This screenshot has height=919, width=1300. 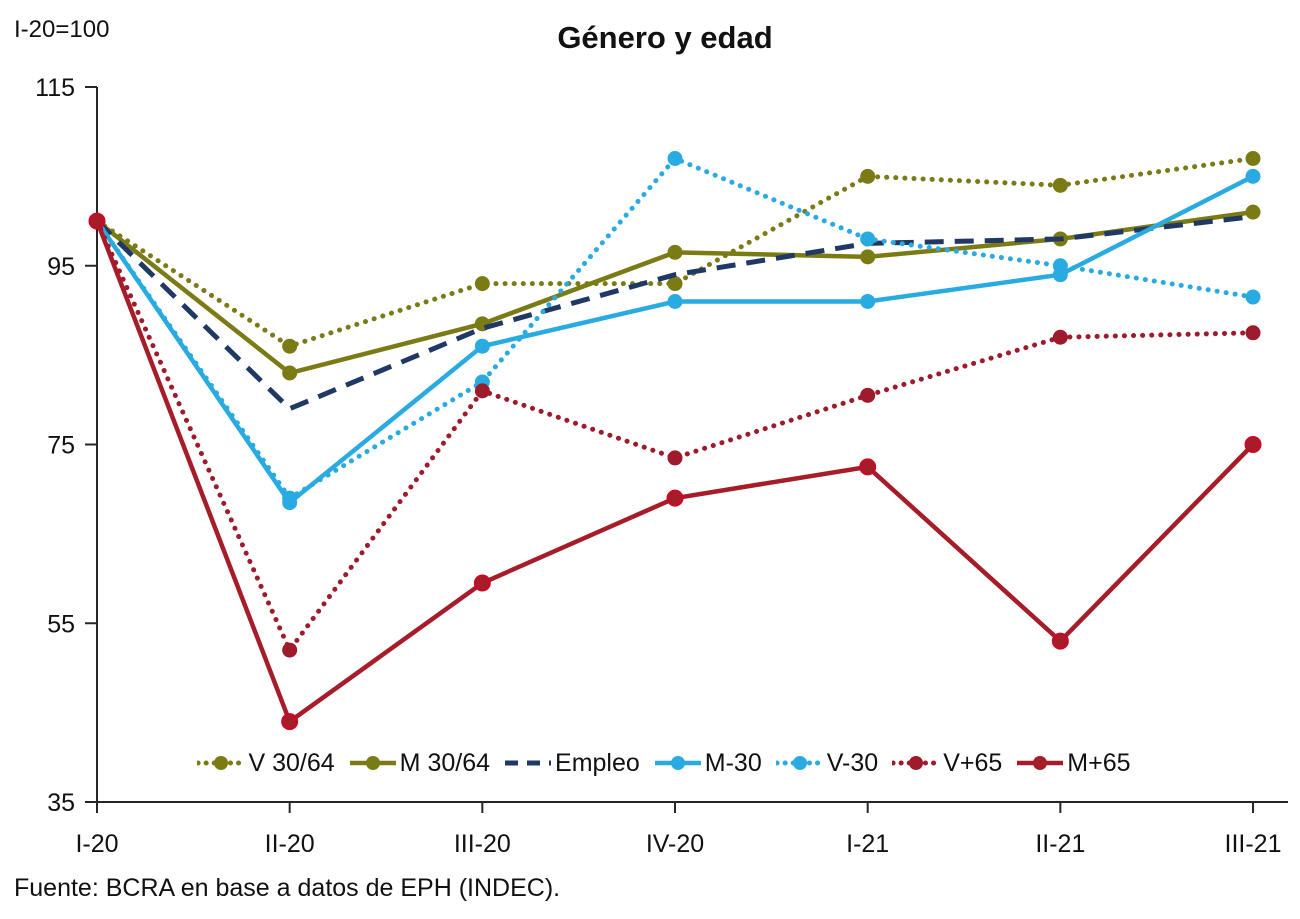 I want to click on legend-item-m-30: M-30, so click(x=708, y=763).